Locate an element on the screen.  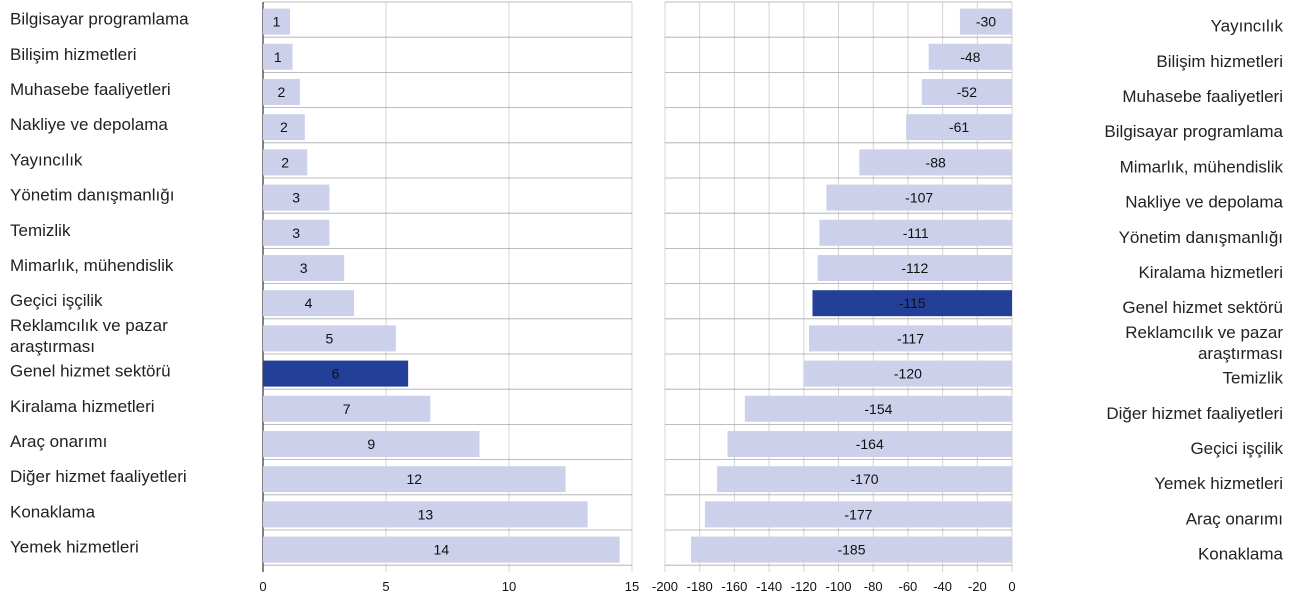
x-tick-label: -140 is located at coordinates (769, 586).